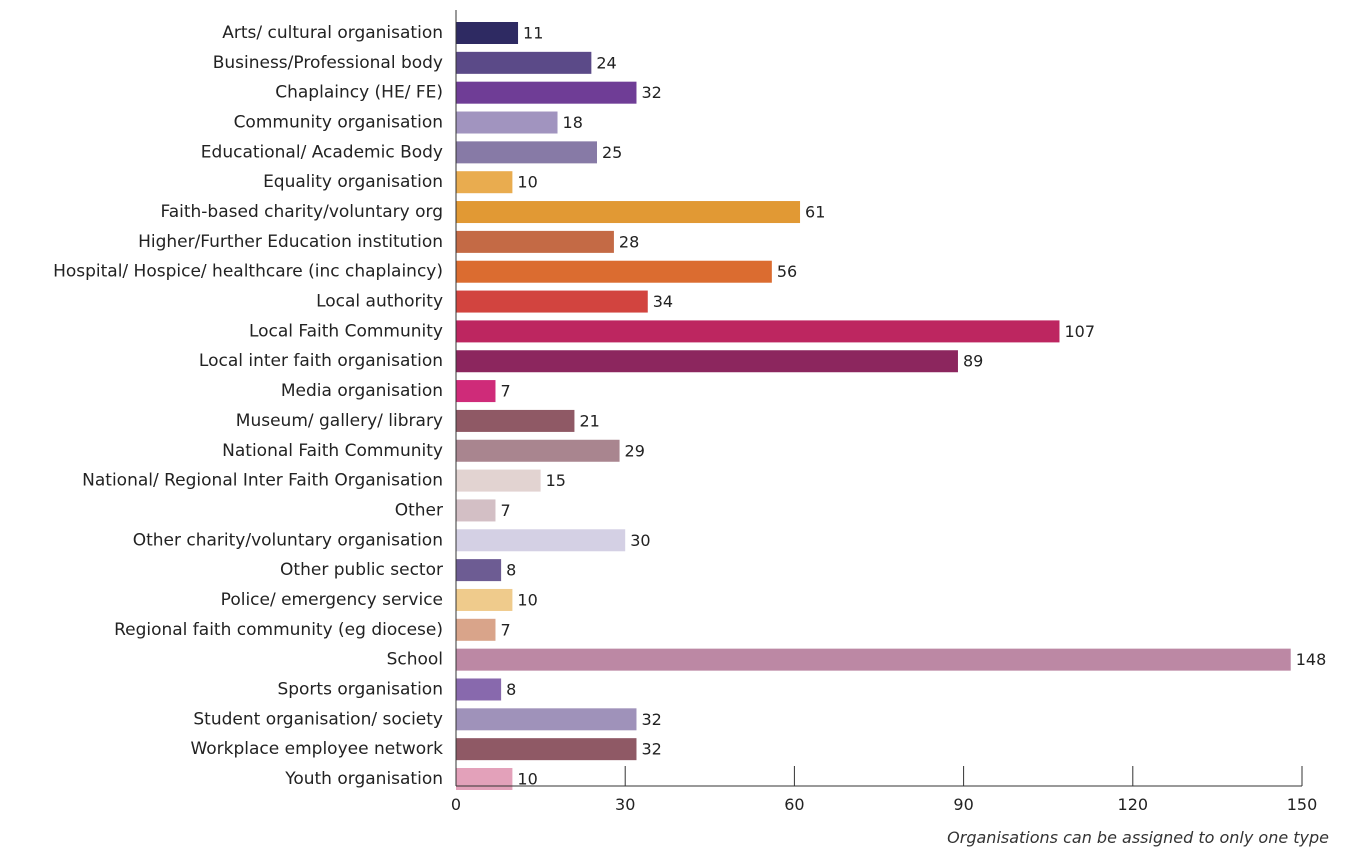 The image size is (1349, 861). Describe the element at coordinates (815, 212) in the screenshot. I see `value-label: 61` at that location.